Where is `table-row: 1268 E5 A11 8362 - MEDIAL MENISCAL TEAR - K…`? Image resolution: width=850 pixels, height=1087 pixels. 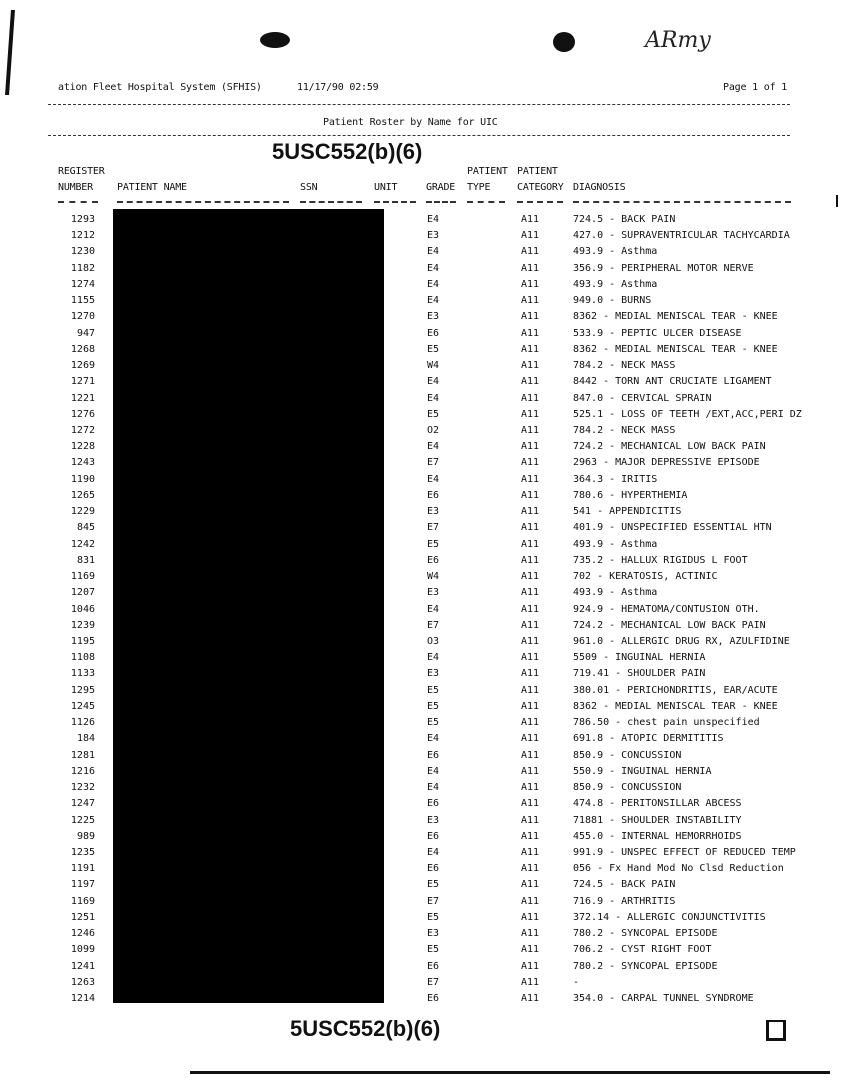 table-row: 1268 E5 A11 8362 - MEDIAL MENISCAL TEAR - K… is located at coordinates (425, 352).